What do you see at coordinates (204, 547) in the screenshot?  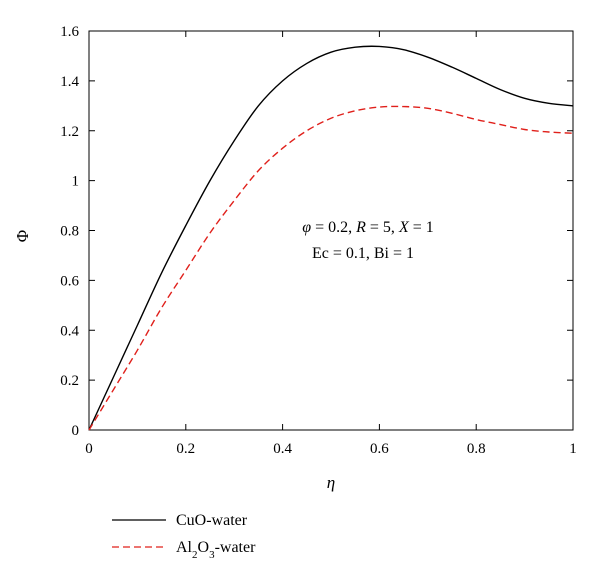 I see `al2o3-mid: O` at bounding box center [204, 547].